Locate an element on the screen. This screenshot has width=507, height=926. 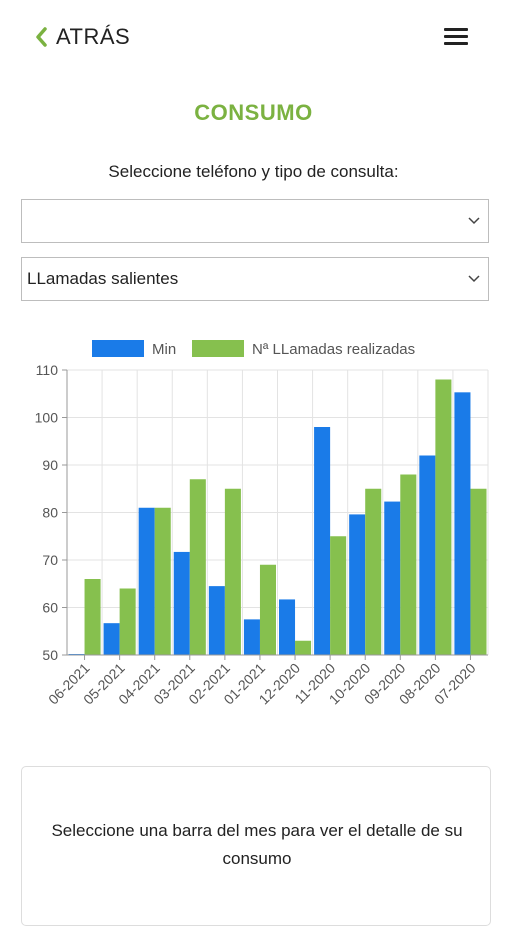
page-title: CONSUMO is located at coordinates (253, 112).